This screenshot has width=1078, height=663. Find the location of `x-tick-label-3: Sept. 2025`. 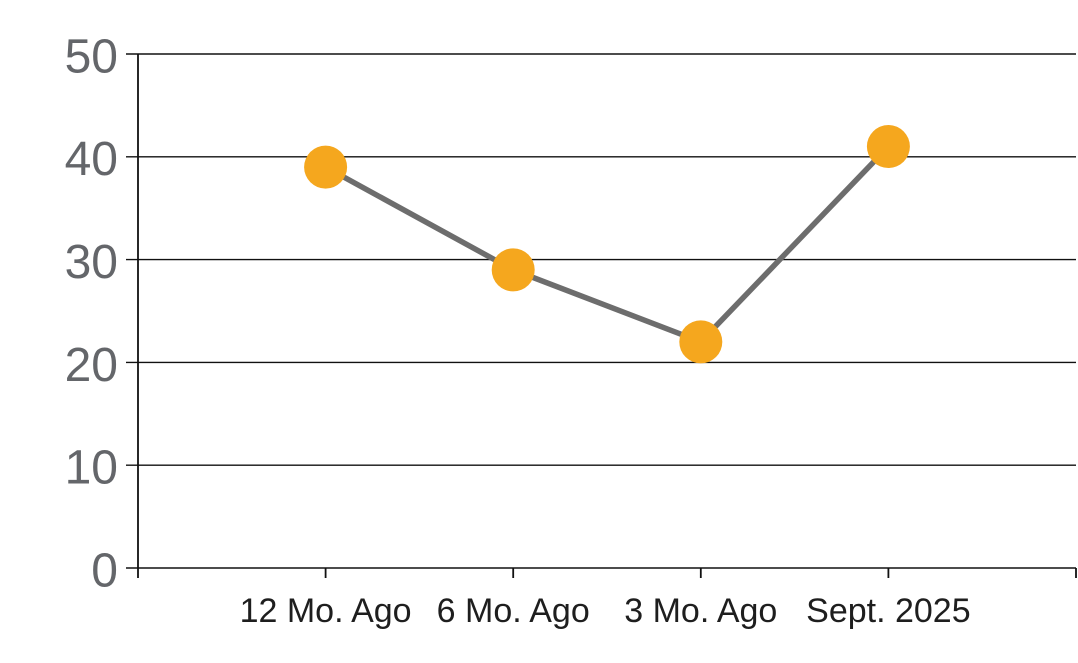

x-tick-label-3: Sept. 2025 is located at coordinates (888, 611).